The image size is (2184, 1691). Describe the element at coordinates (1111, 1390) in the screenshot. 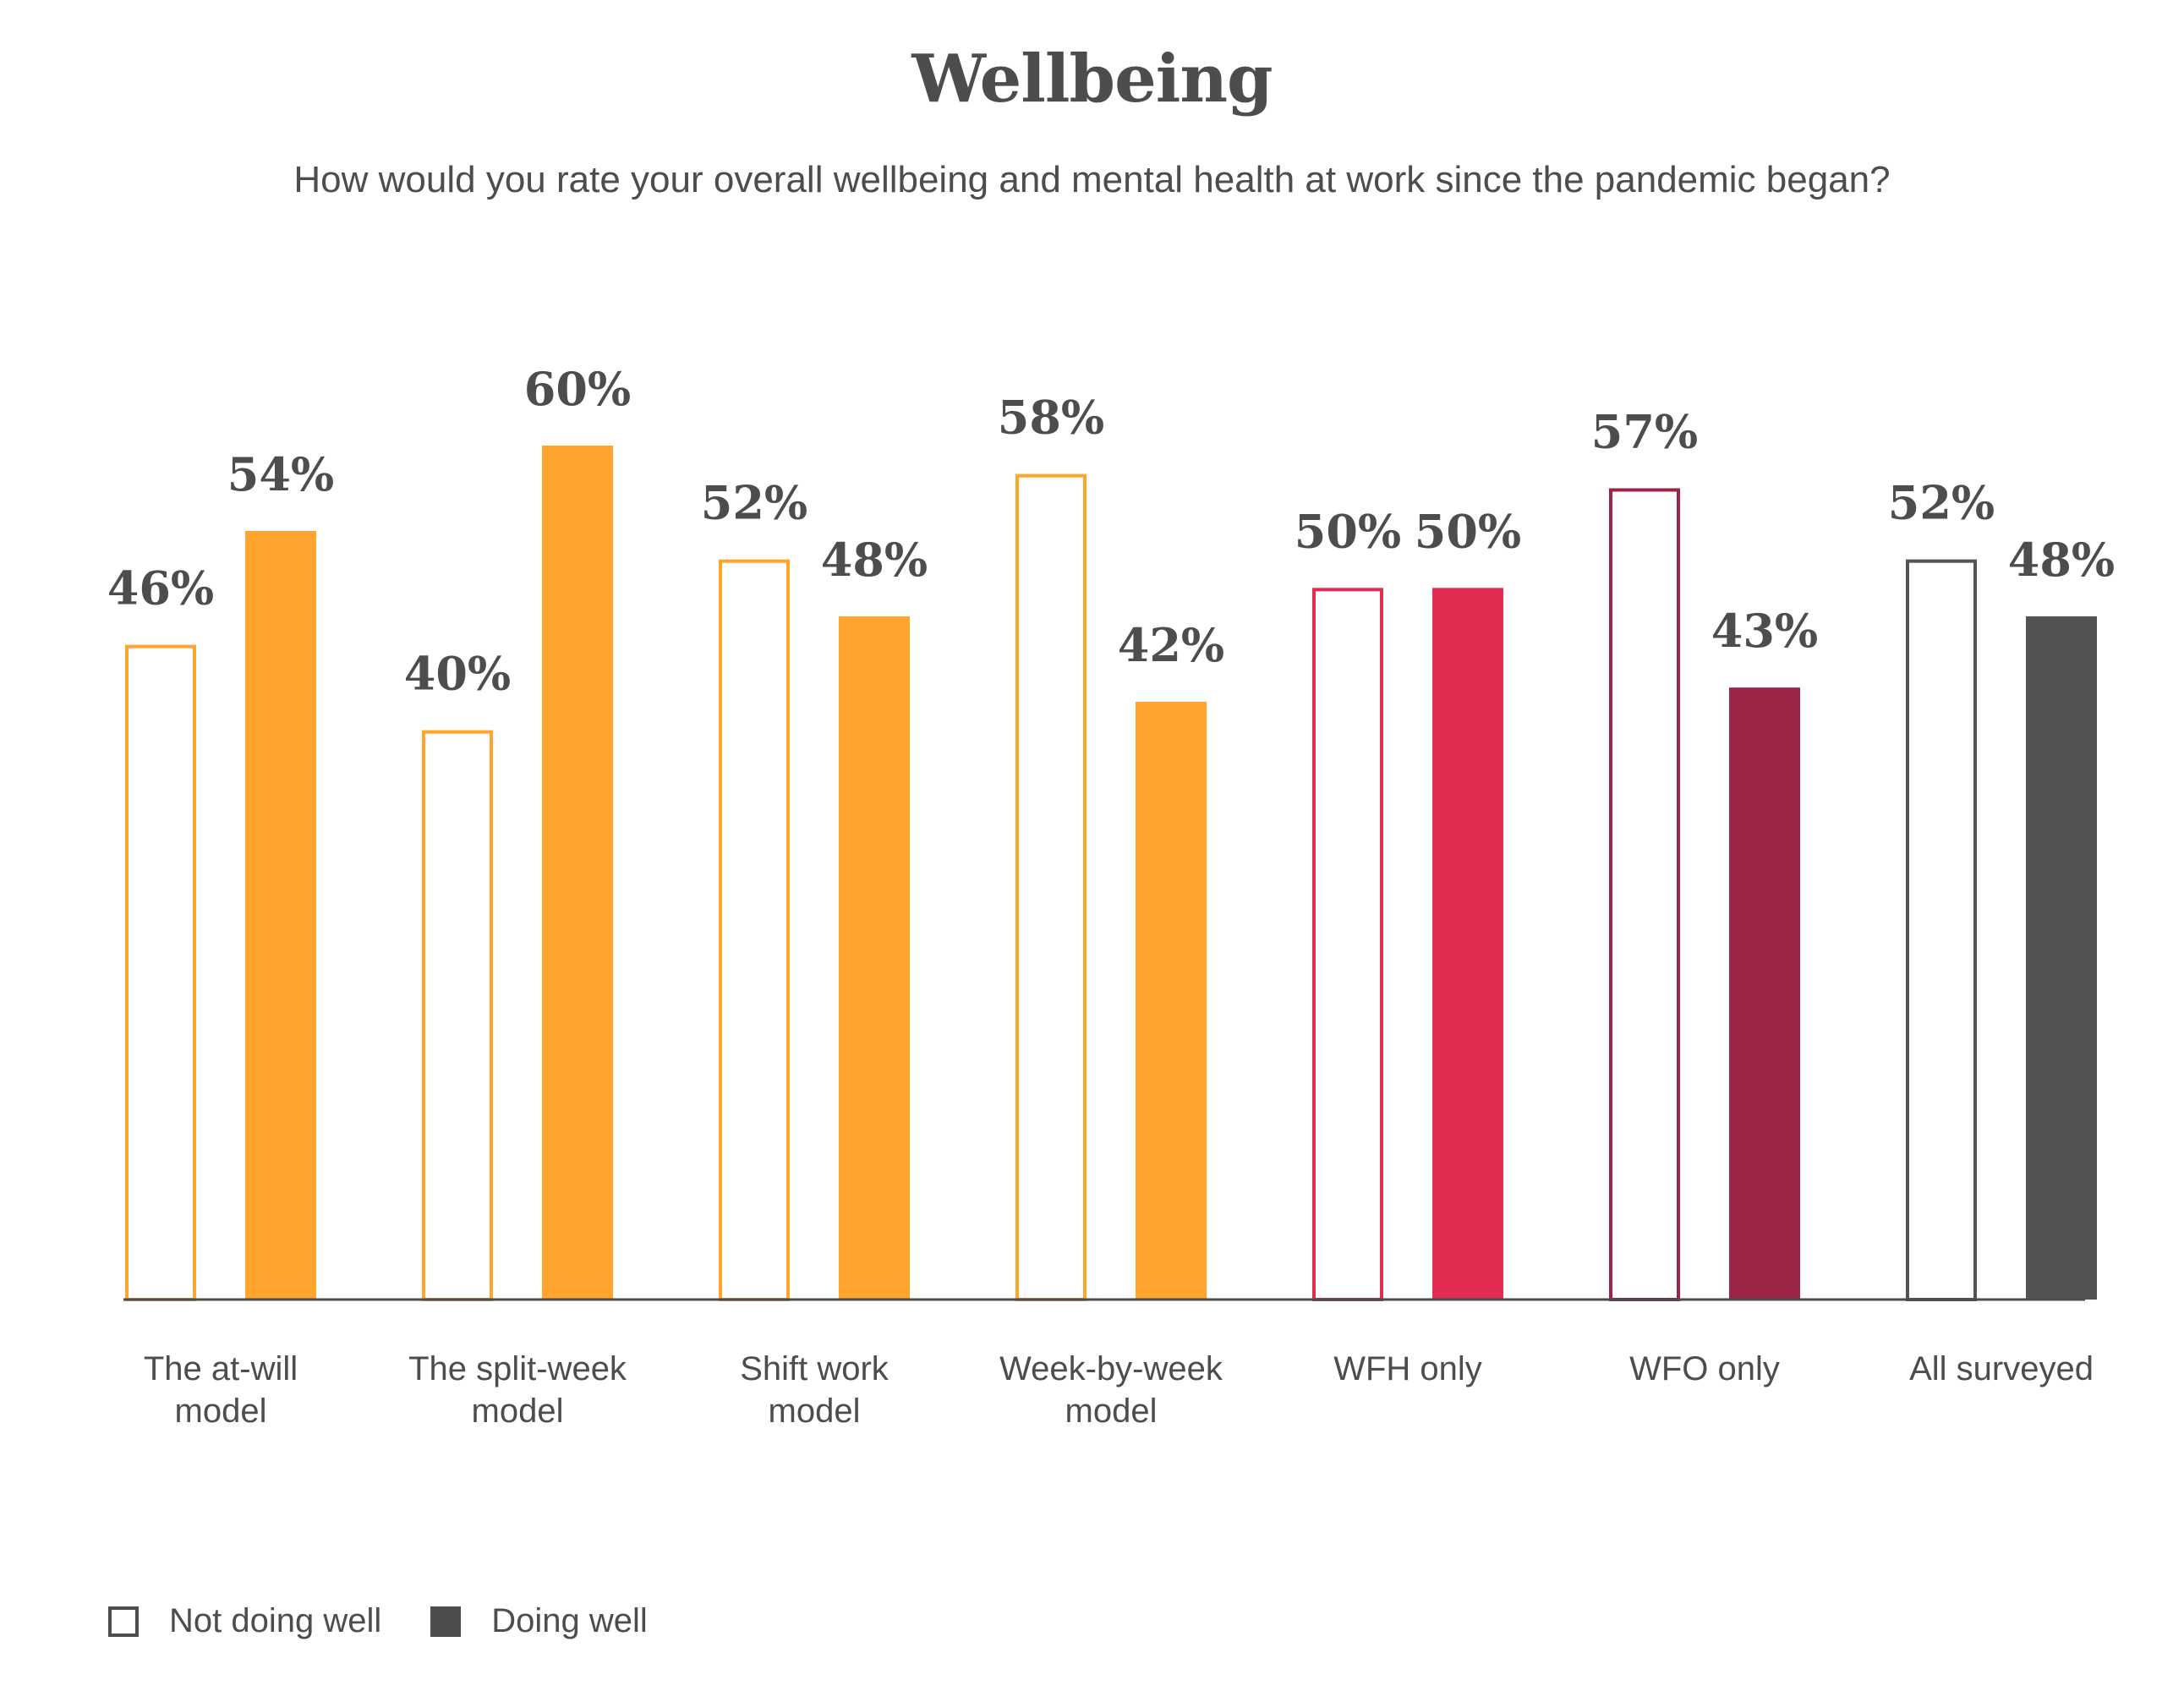

I see `category-label: Week-by-week model` at that location.